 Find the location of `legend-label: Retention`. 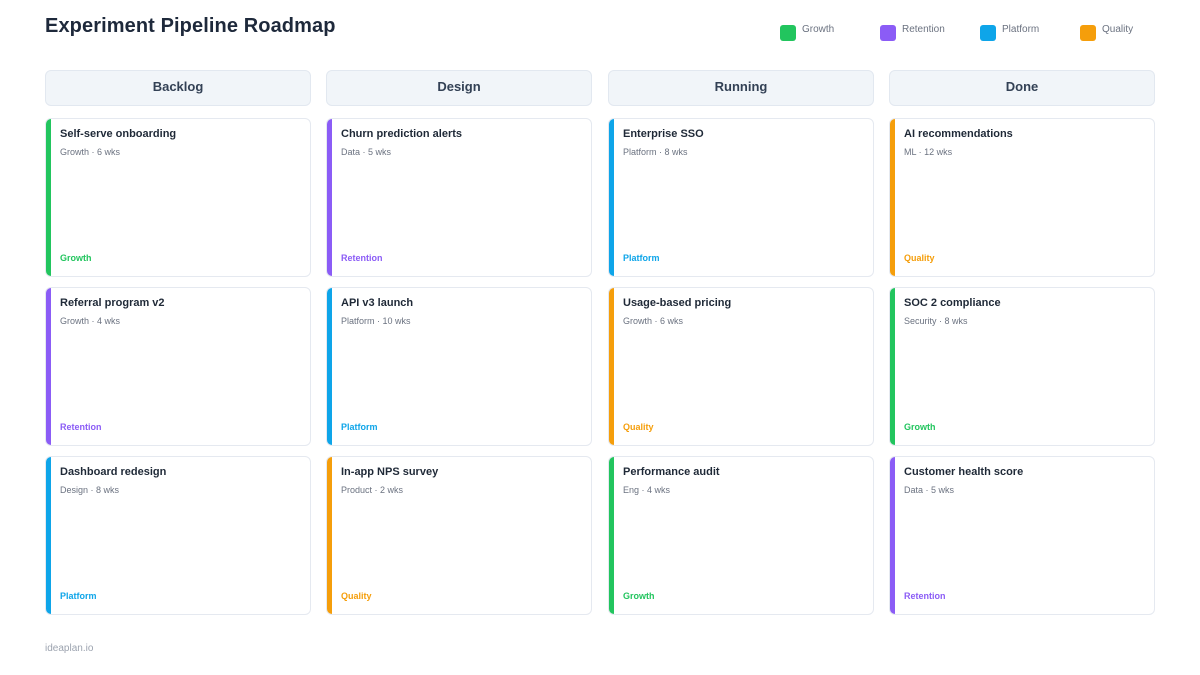

legend-label: Retention is located at coordinates (923, 29).